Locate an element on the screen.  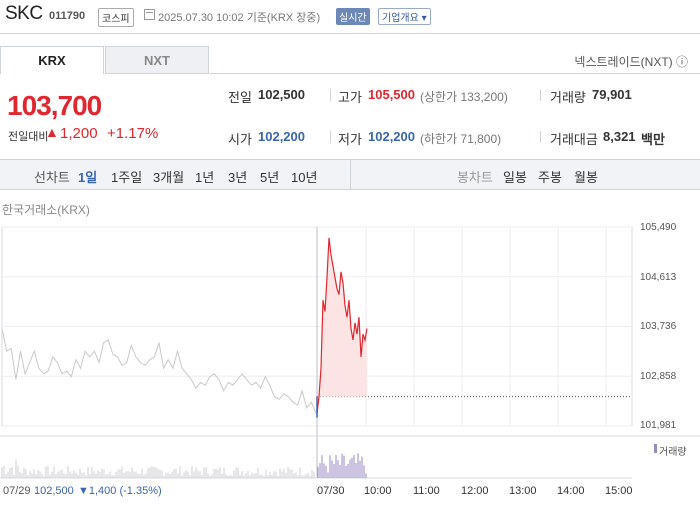
today-fill-area is located at coordinates (342, 325).